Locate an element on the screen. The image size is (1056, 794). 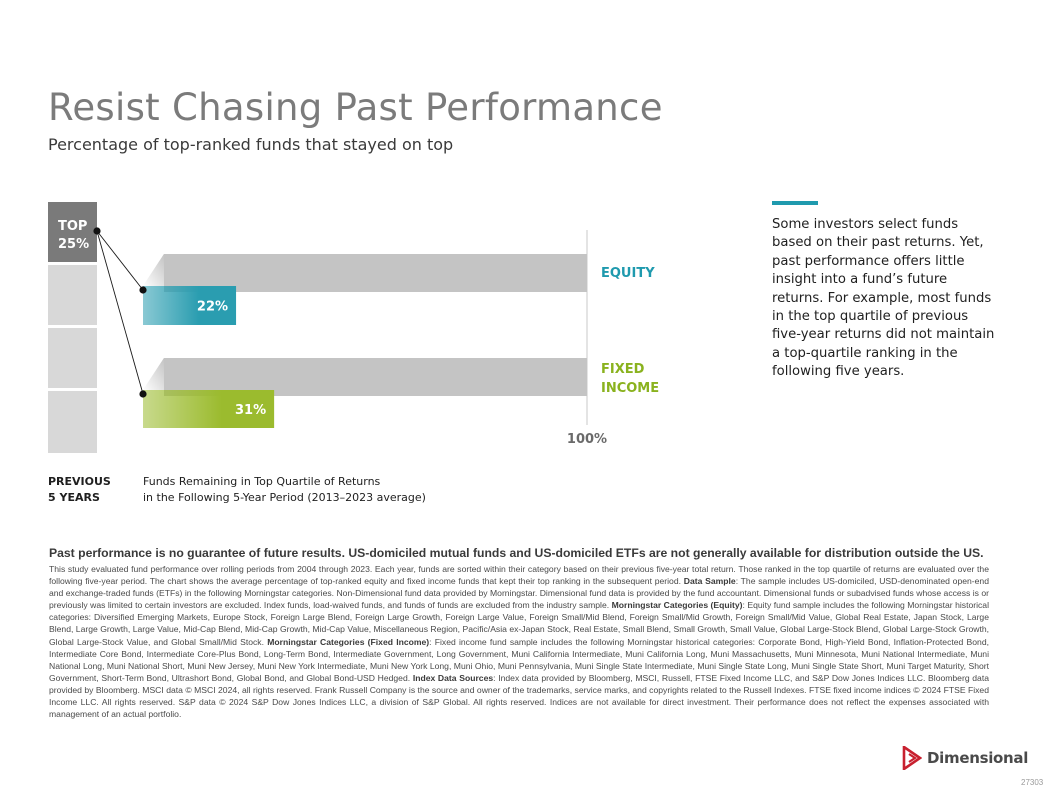
dimensional-logo: Dimensional is located at coordinates (965, 758).